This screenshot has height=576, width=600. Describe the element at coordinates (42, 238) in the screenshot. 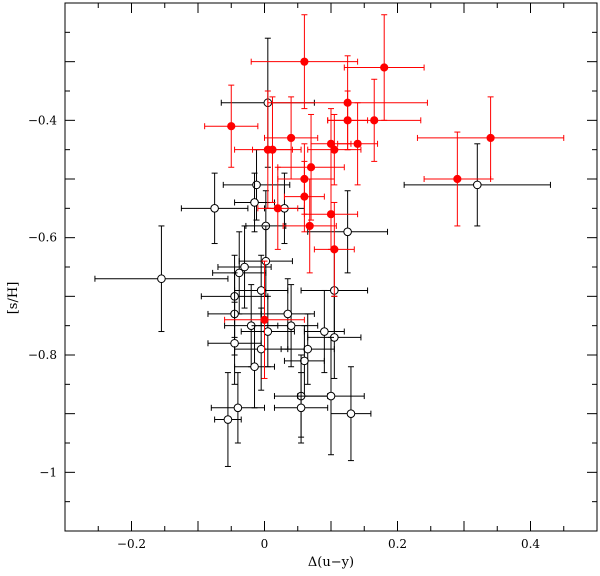

I see `y-tick-label: −0.6` at that location.